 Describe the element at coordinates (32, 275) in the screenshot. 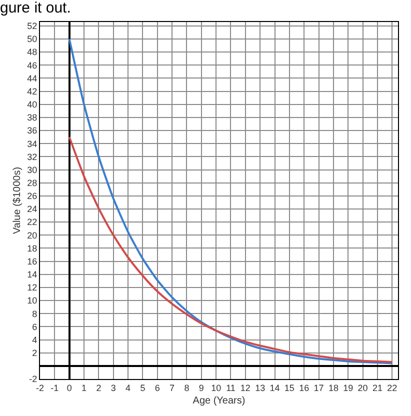

I see `y-tick-label: 14` at that location.